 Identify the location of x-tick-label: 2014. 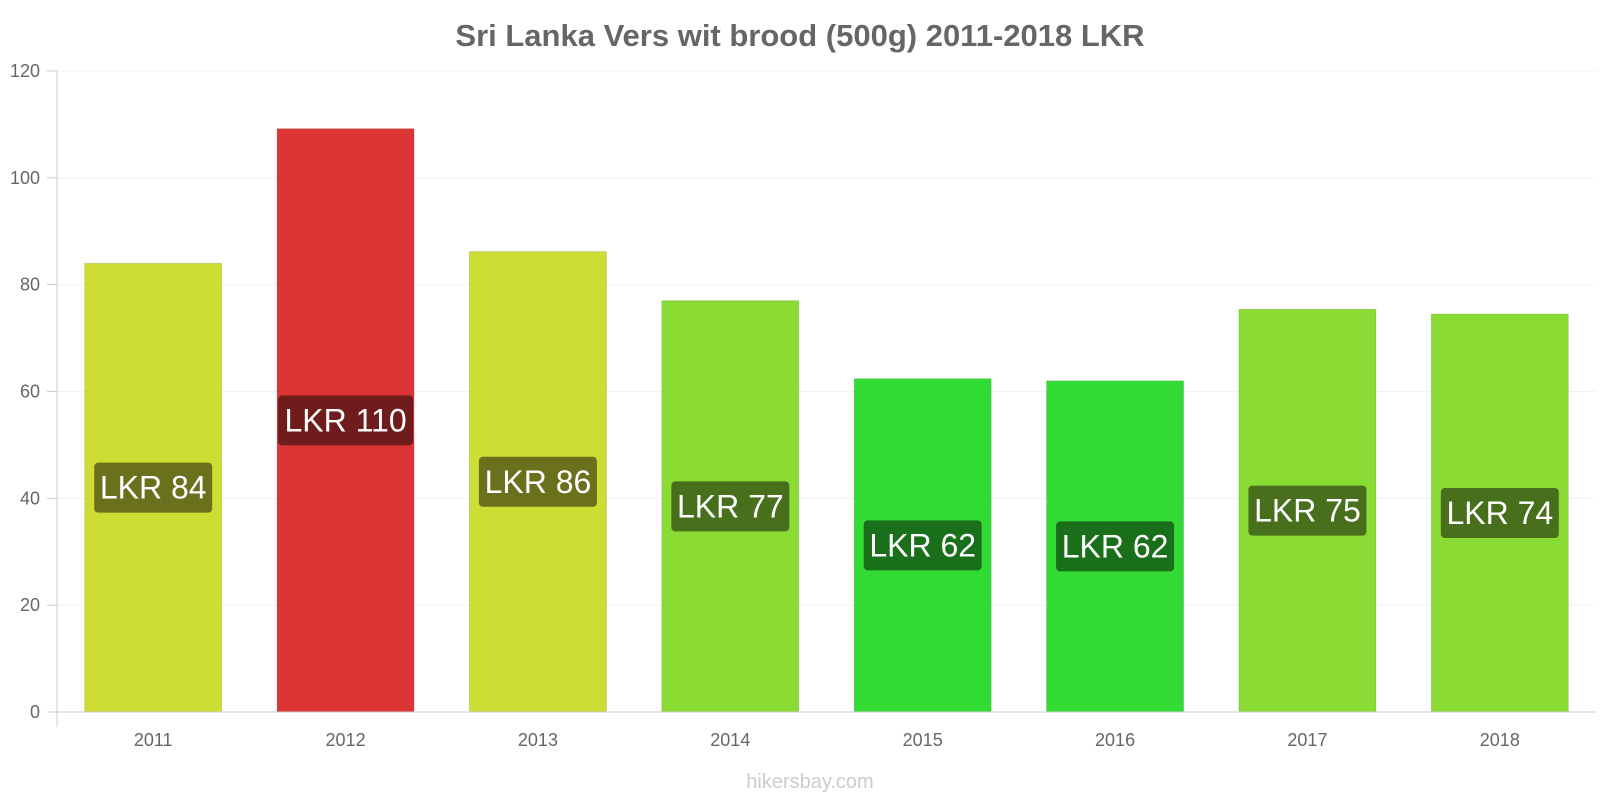
(730, 740).